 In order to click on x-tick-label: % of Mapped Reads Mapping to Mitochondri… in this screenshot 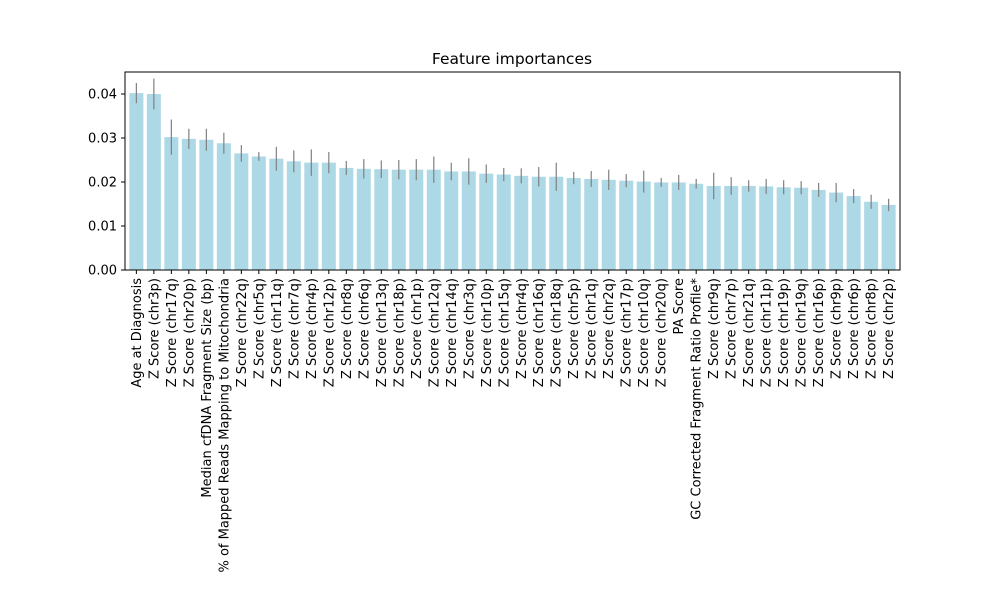, I will do `click(224, 425)`.